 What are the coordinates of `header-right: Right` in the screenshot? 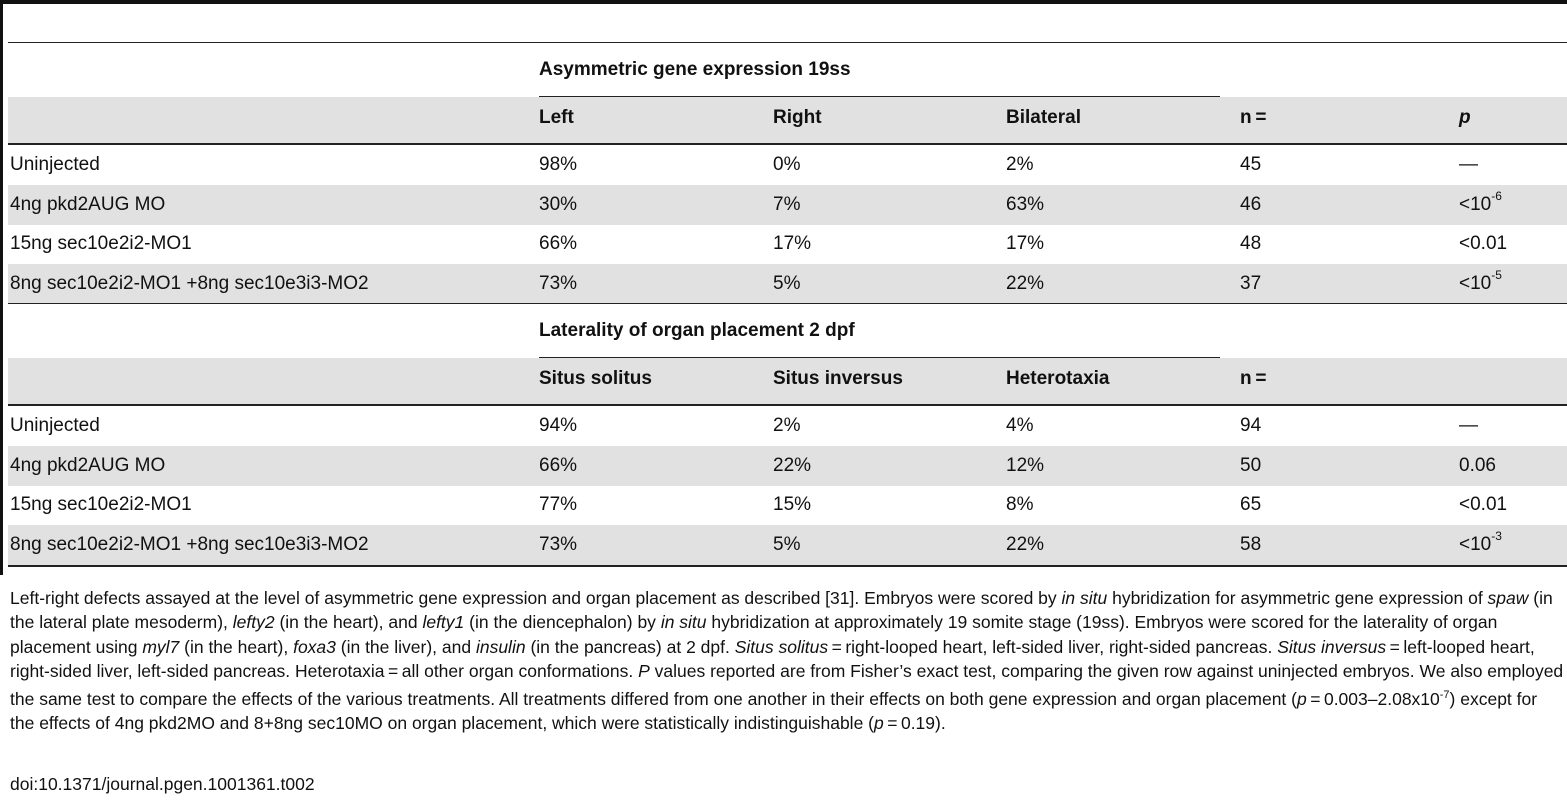 It's located at (797, 117).